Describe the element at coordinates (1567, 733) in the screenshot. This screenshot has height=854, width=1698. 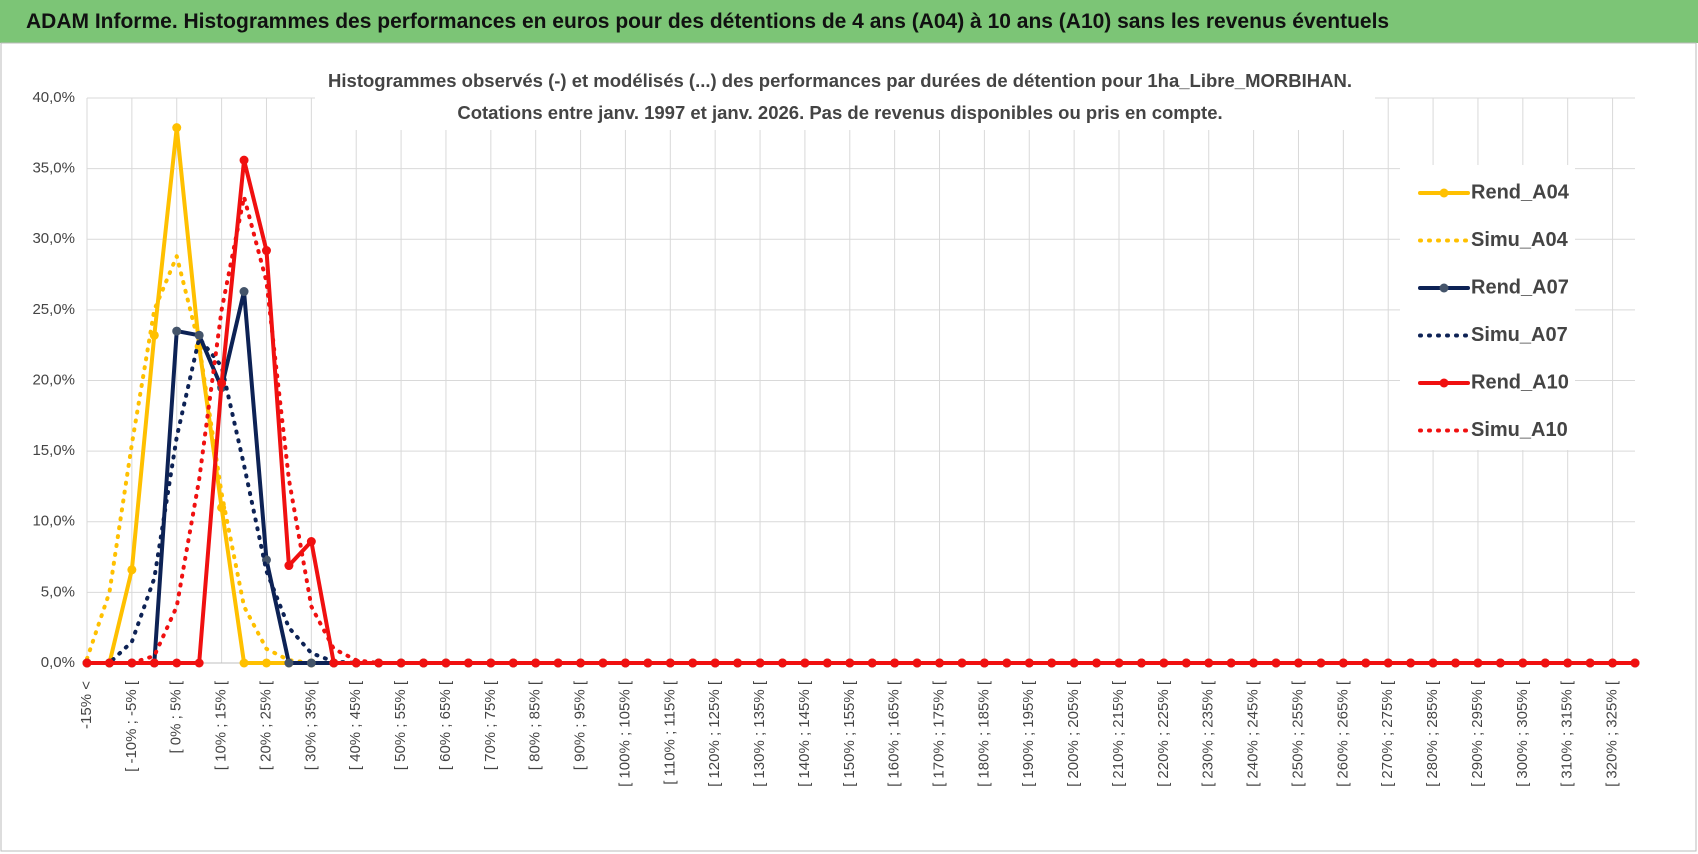
I see `x-tick-label: [ 310% ; 315% [` at that location.